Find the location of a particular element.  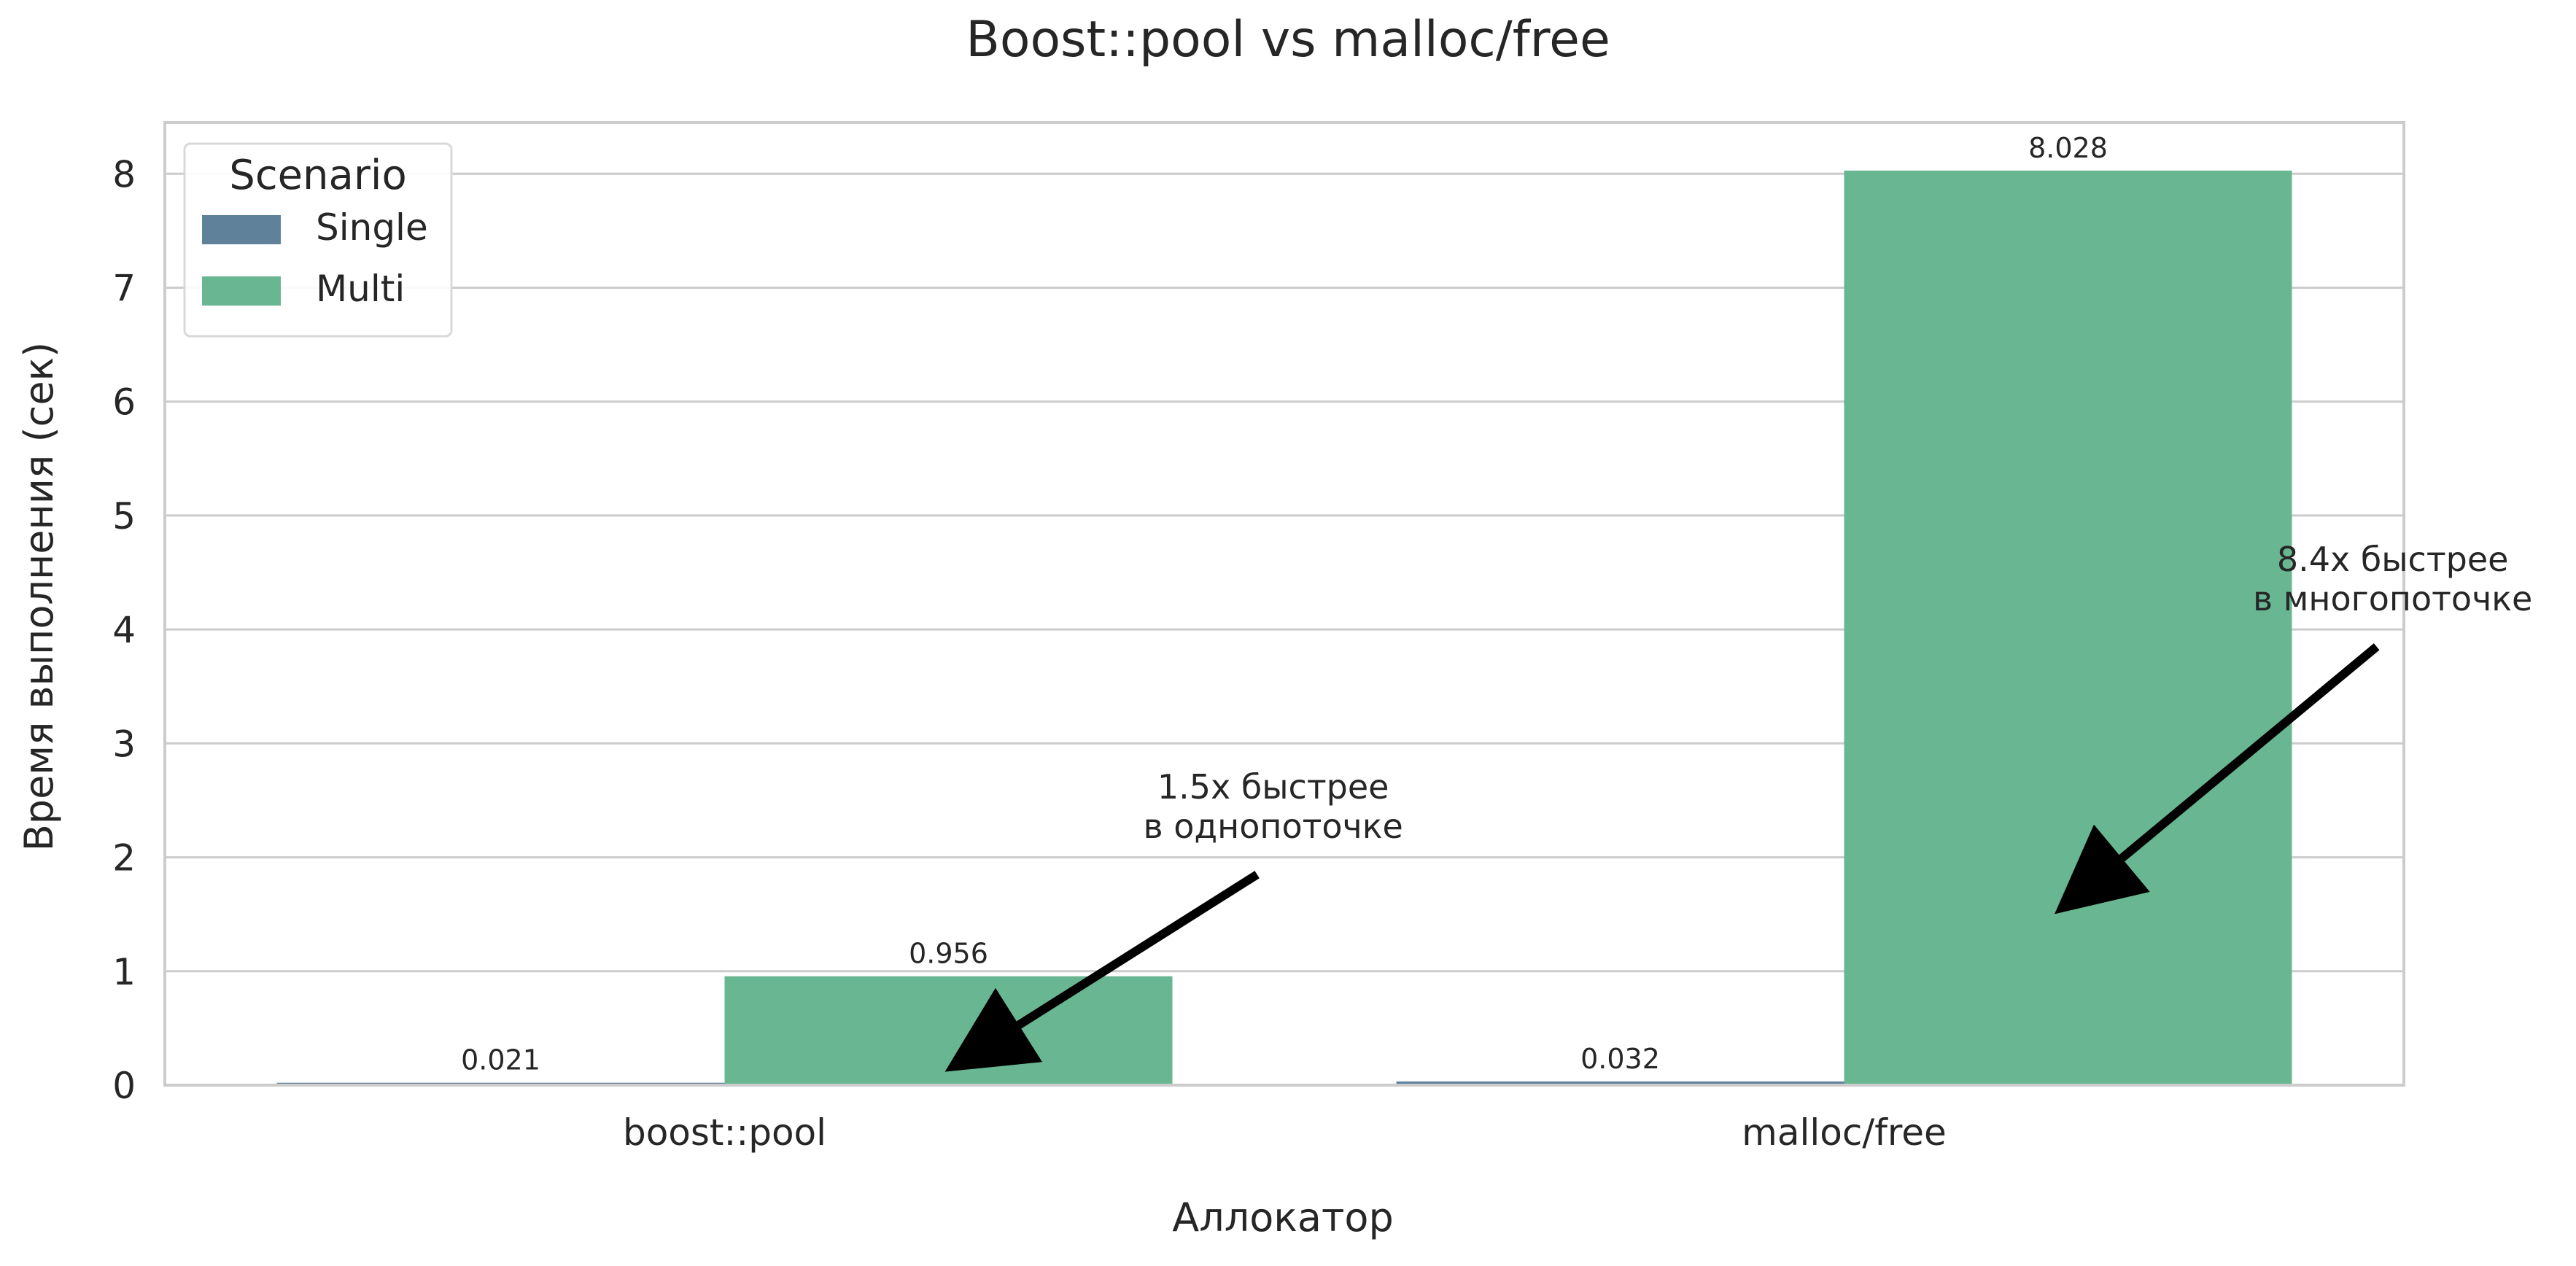

annotation-0: 1.5x быстрее в однопоточке is located at coordinates (1174, 920).